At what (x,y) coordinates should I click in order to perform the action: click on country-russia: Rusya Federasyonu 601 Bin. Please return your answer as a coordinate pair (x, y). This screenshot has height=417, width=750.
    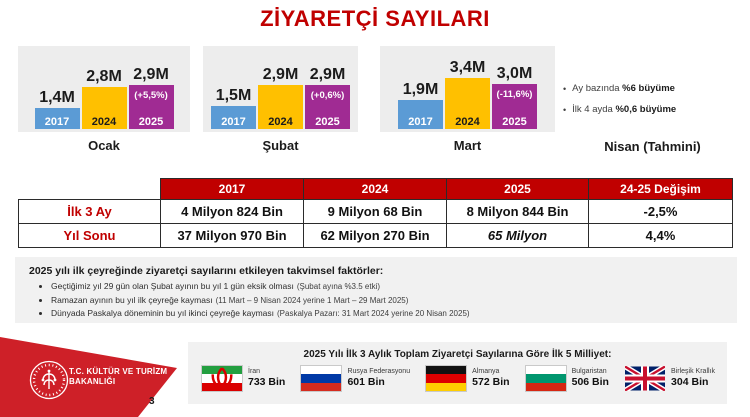
    Looking at the image, I should click on (355, 378).